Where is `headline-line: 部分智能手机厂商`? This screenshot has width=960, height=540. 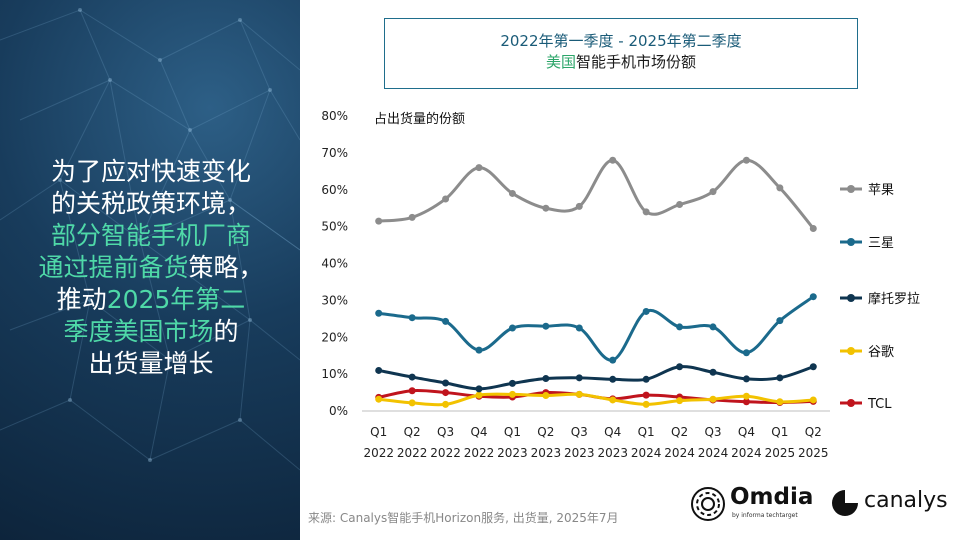
headline-line: 部分智能手机厂商 is located at coordinates (151, 236).